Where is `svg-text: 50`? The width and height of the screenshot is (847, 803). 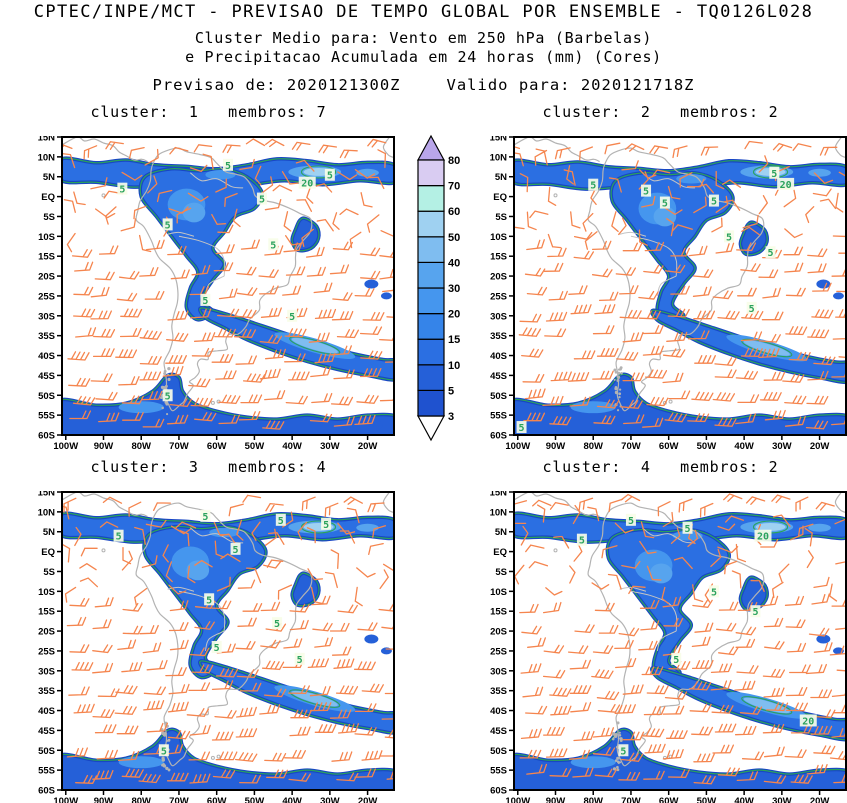 svg-text: 50 is located at coordinates (454, 238).